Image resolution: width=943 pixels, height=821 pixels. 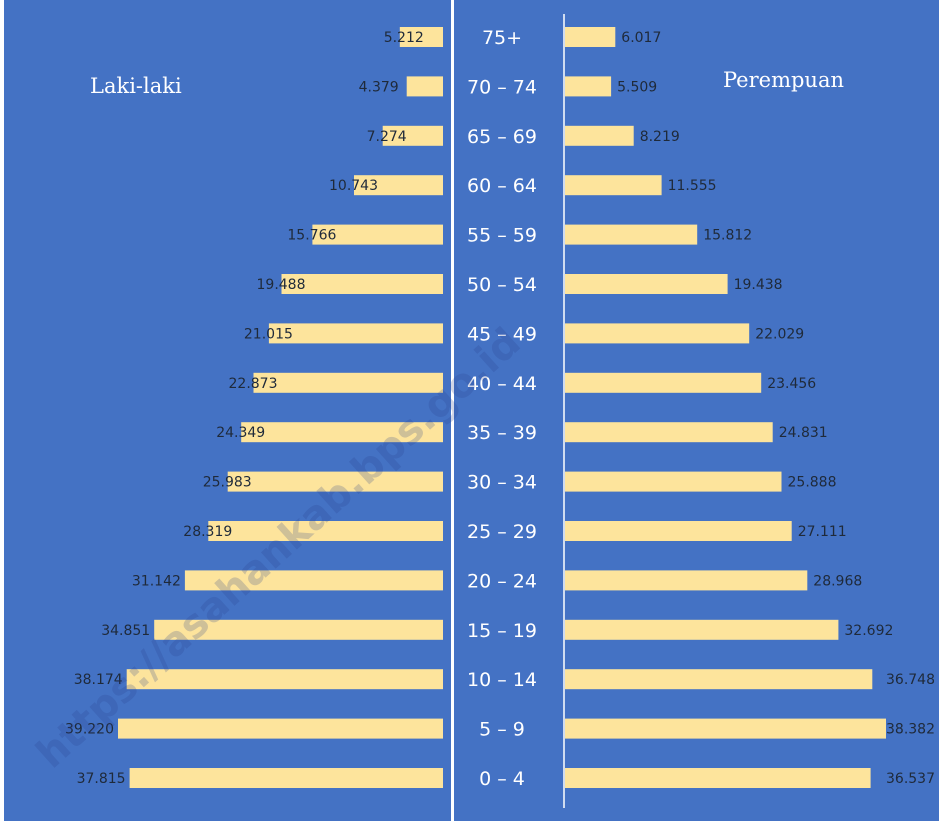 What do you see at coordinates (253, 384) in the screenshot?
I see `male-value-label: 22.873` at bounding box center [253, 384].